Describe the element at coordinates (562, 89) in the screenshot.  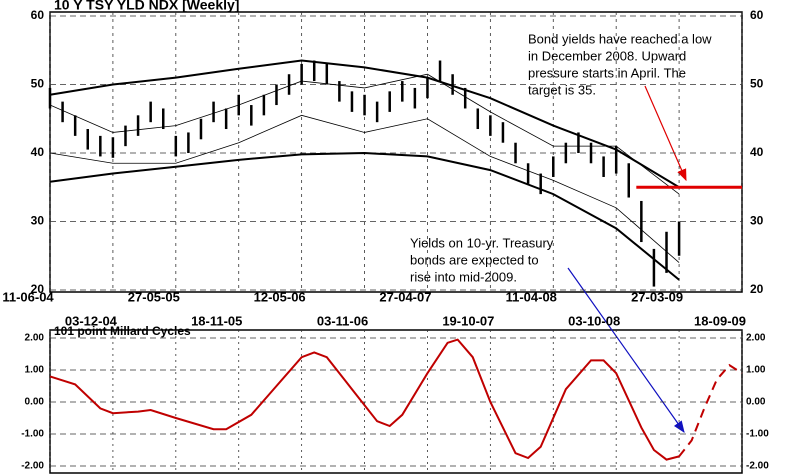
I see `annotation: target is 35.` at that location.